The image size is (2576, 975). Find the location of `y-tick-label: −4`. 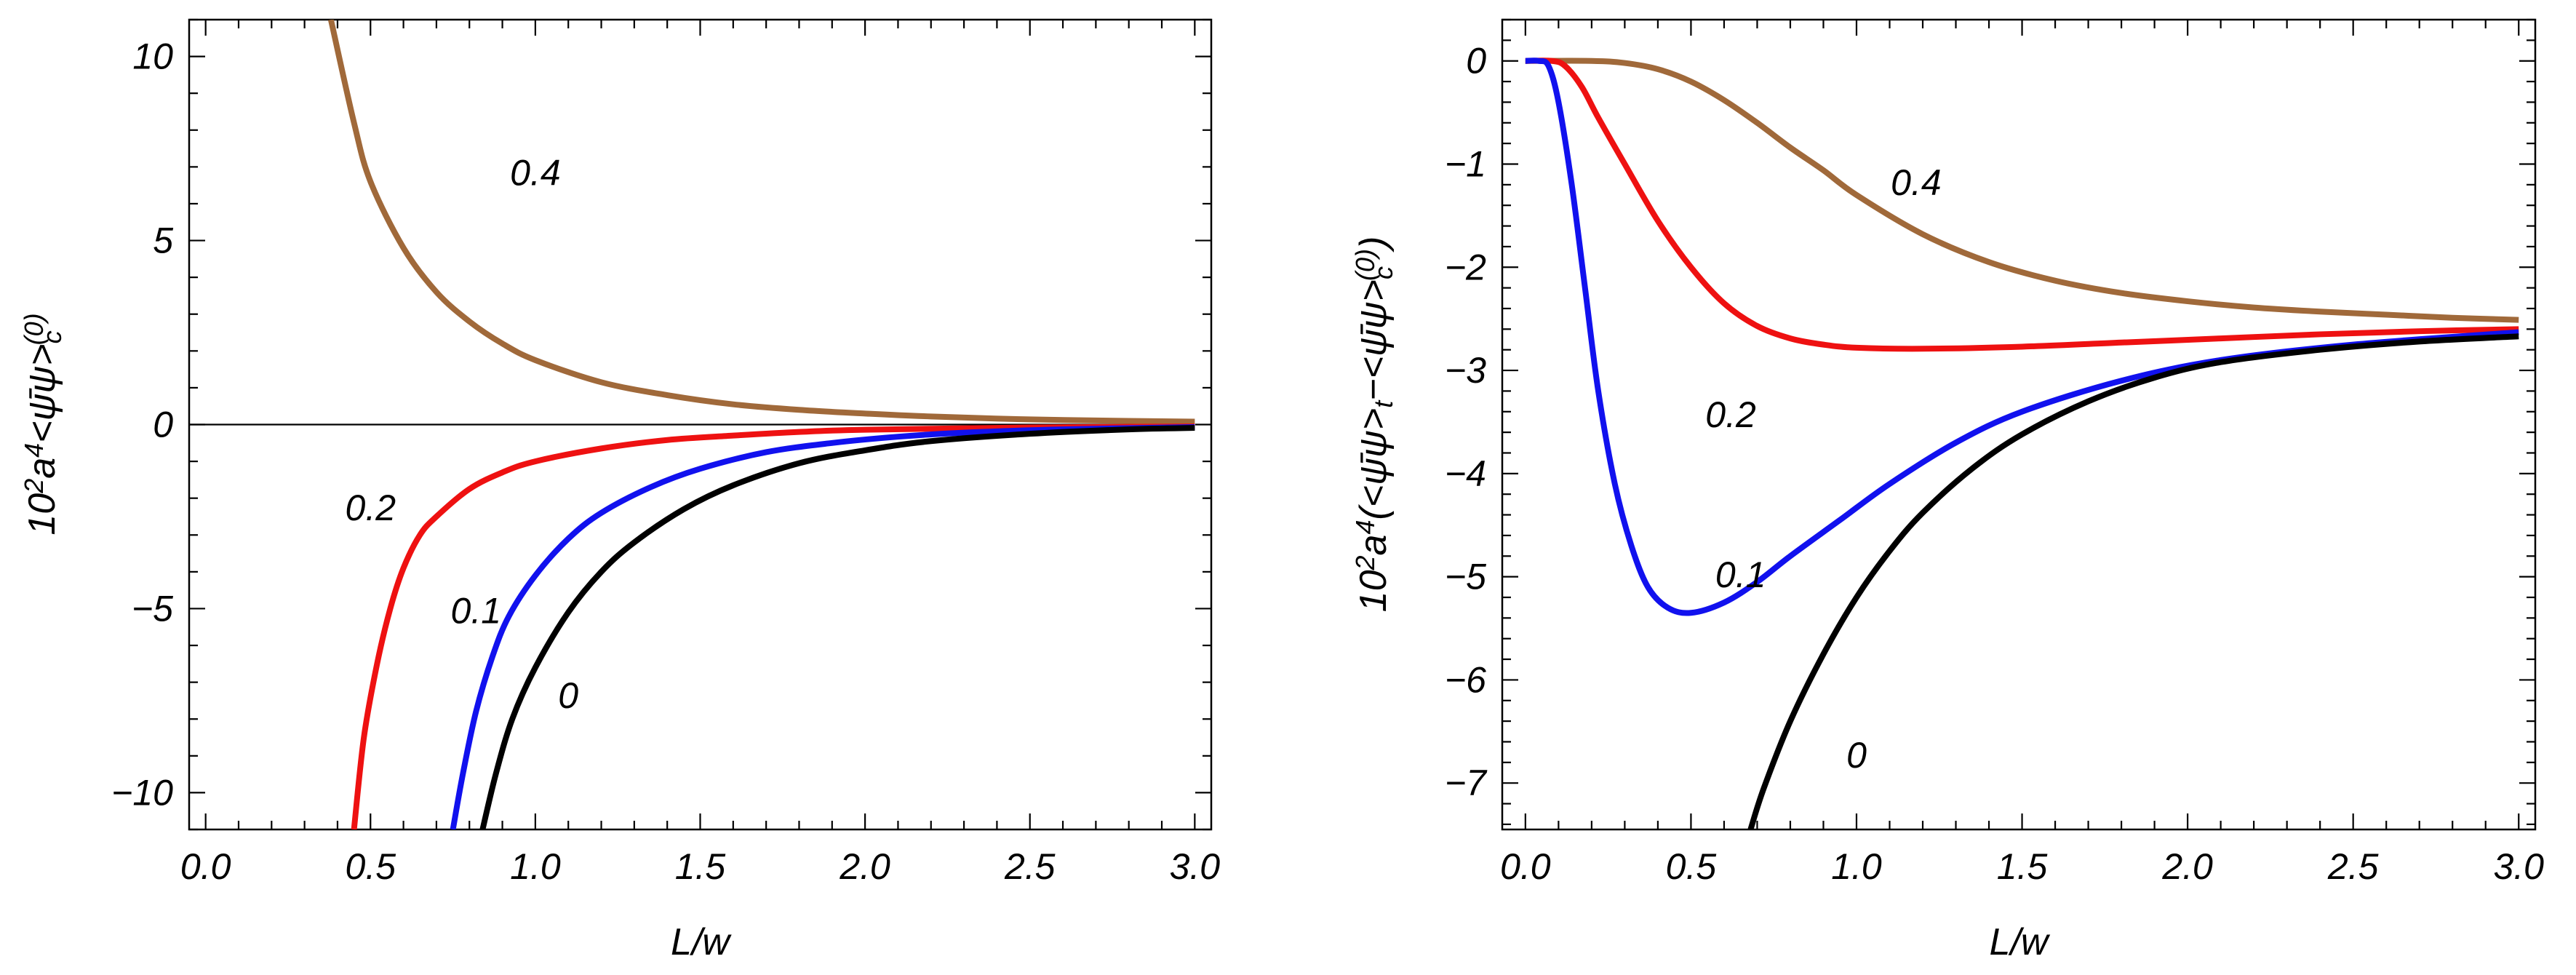

y-tick-label: −4 is located at coordinates (1465, 473).